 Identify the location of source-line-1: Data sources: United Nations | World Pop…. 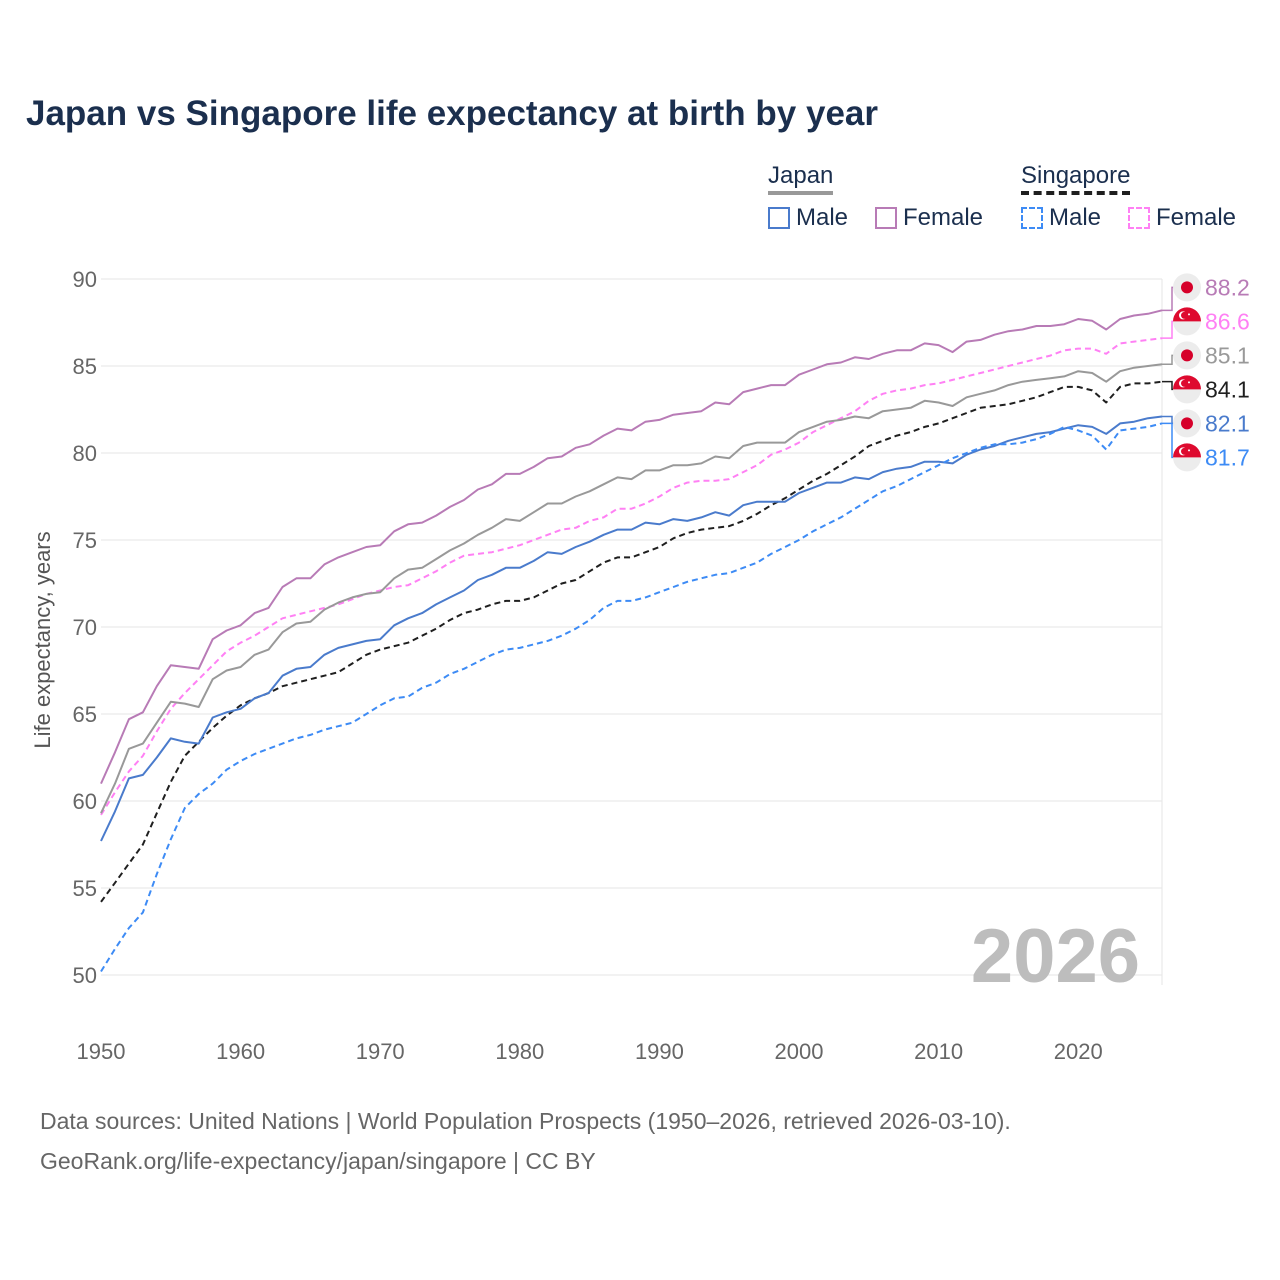
(525, 1121).